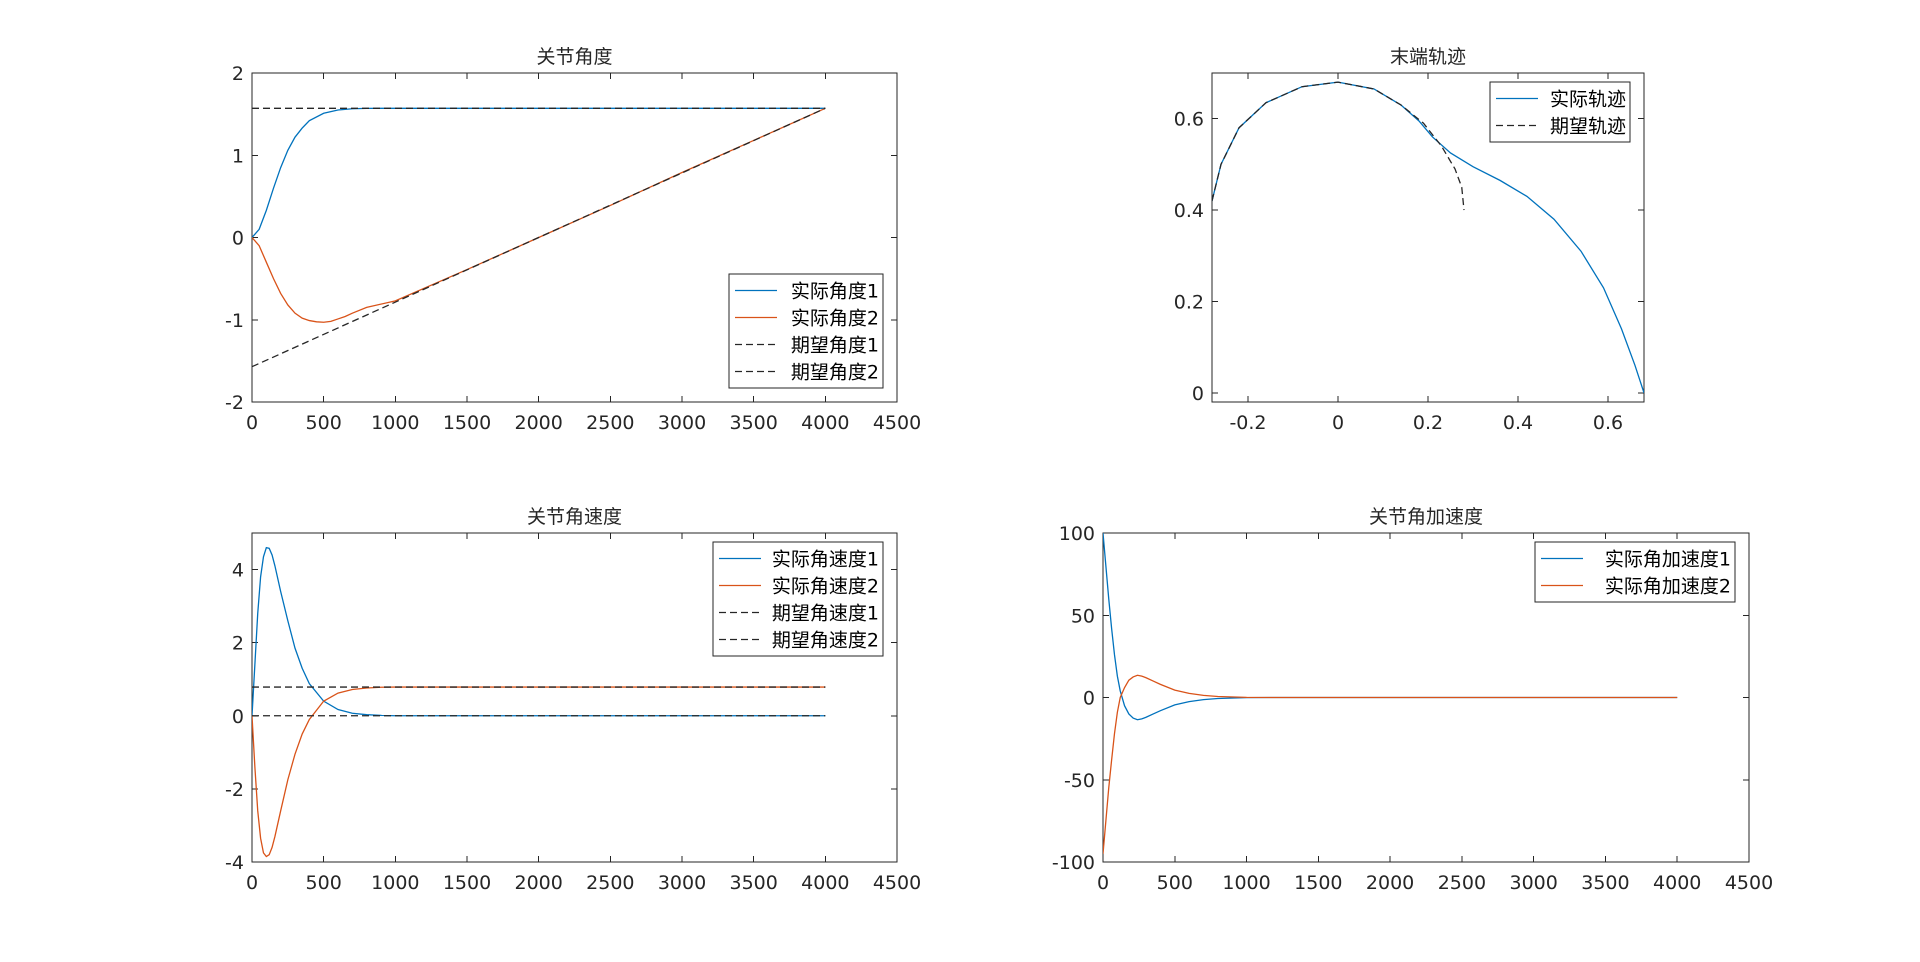  What do you see at coordinates (835, 319) in the screenshot?
I see `legend-label: 实际角度2` at bounding box center [835, 319].